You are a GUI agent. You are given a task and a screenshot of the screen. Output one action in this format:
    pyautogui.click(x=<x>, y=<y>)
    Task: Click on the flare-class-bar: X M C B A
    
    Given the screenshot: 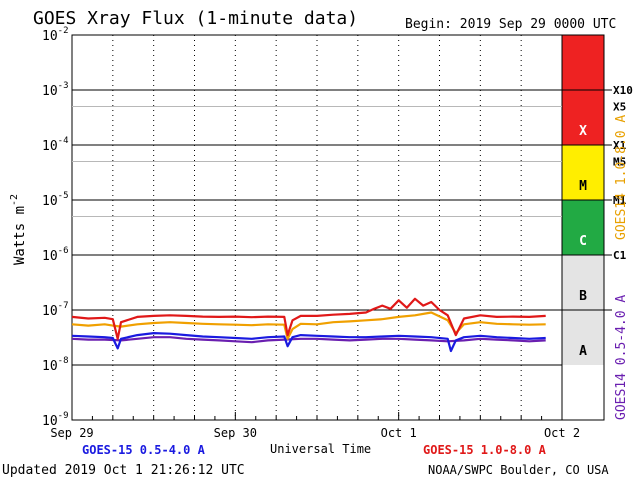 What is the action you would take?
    pyautogui.click(x=583, y=227)
    